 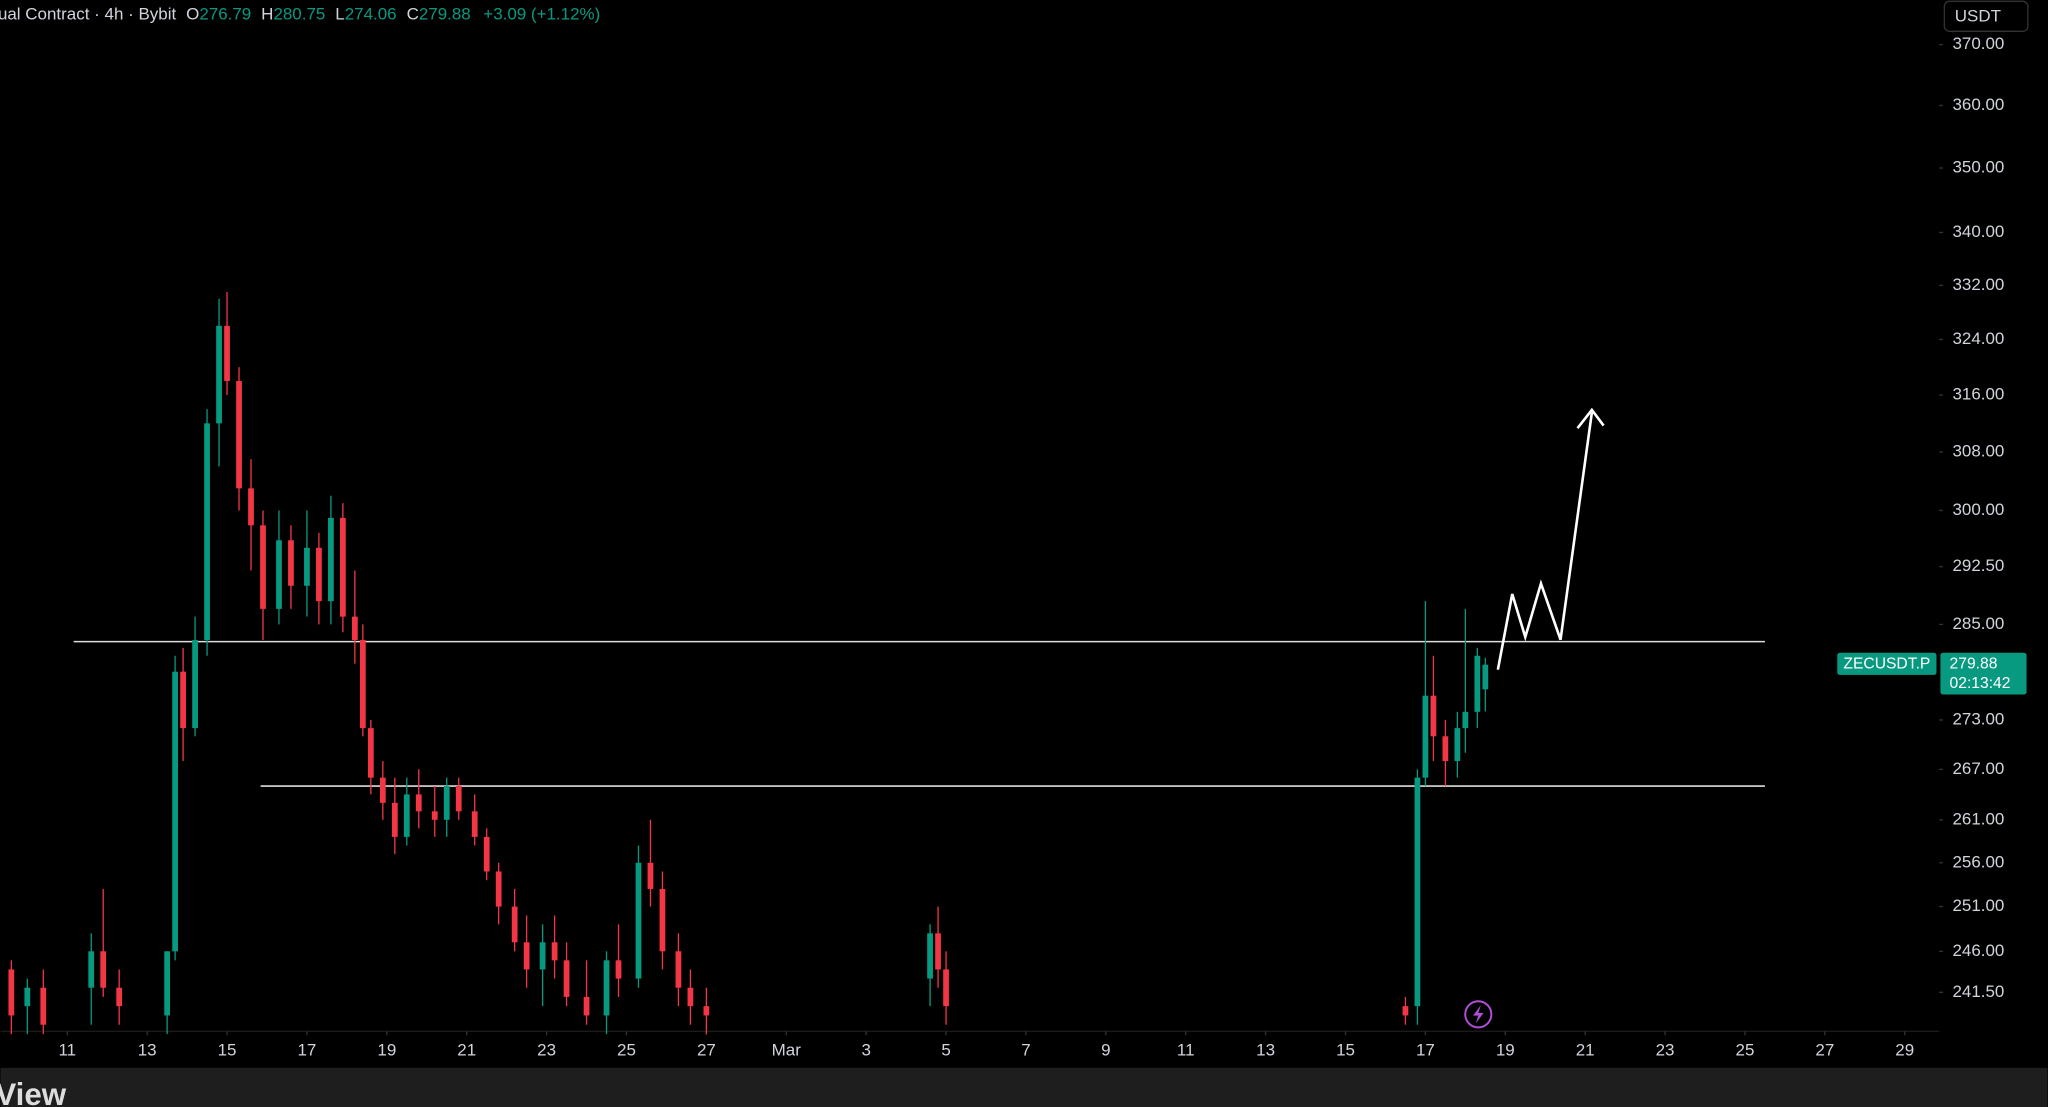 I want to click on y-tick-label: 241.50, so click(x=1978, y=991).